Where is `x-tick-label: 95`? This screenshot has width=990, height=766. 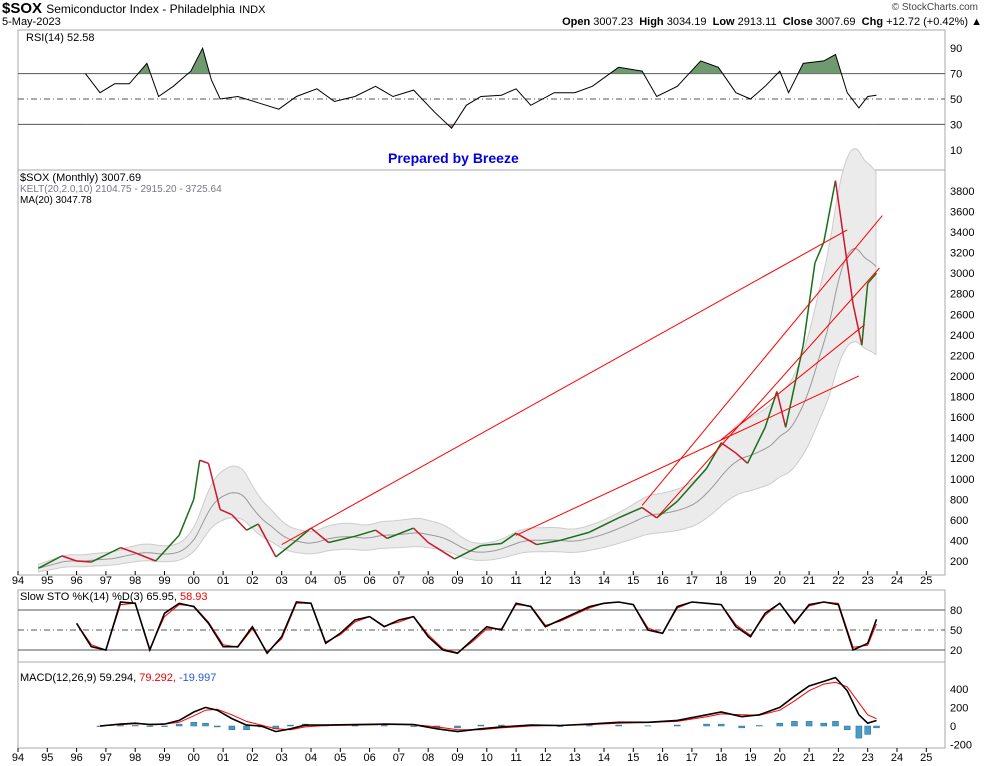 x-tick-label: 95 is located at coordinates (47, 758).